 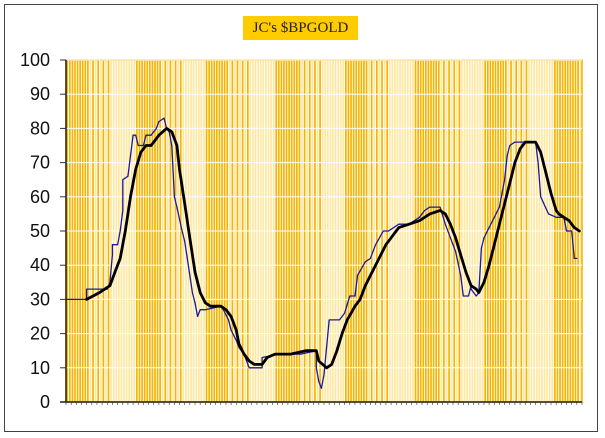 I want to click on y-tick-label: 20, so click(x=40, y=334).